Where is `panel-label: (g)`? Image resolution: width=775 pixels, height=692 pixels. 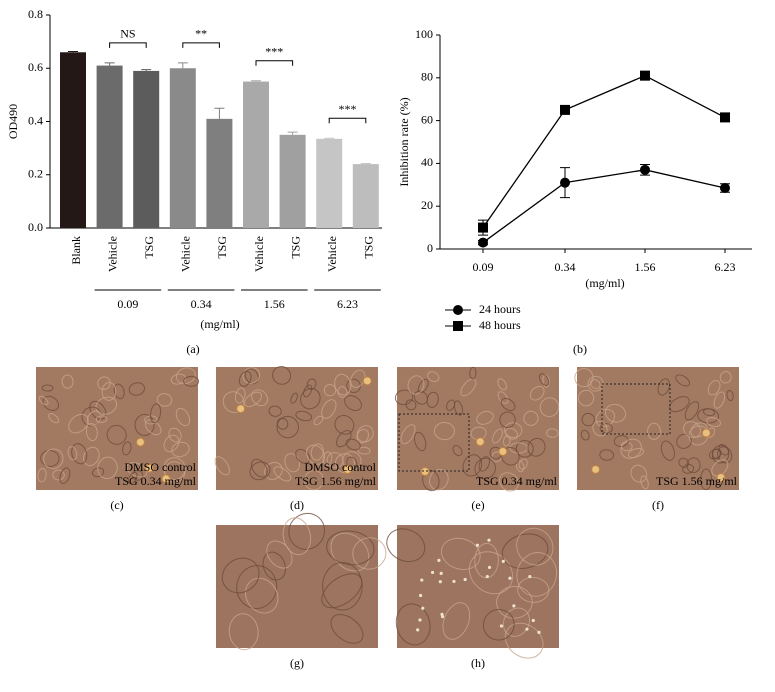 panel-label: (g) is located at coordinates (297, 663).